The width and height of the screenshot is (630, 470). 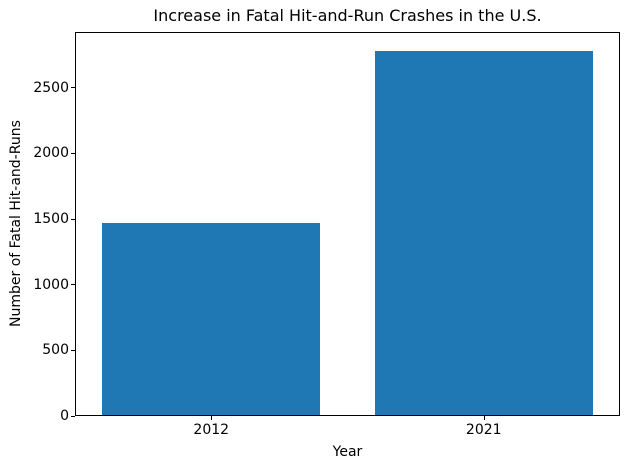 I want to click on y-tick-label: 1500, so click(x=51, y=219).